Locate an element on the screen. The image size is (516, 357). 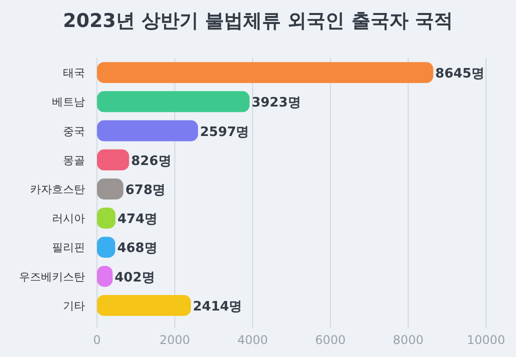
data-label: 826명 is located at coordinates (151, 161).